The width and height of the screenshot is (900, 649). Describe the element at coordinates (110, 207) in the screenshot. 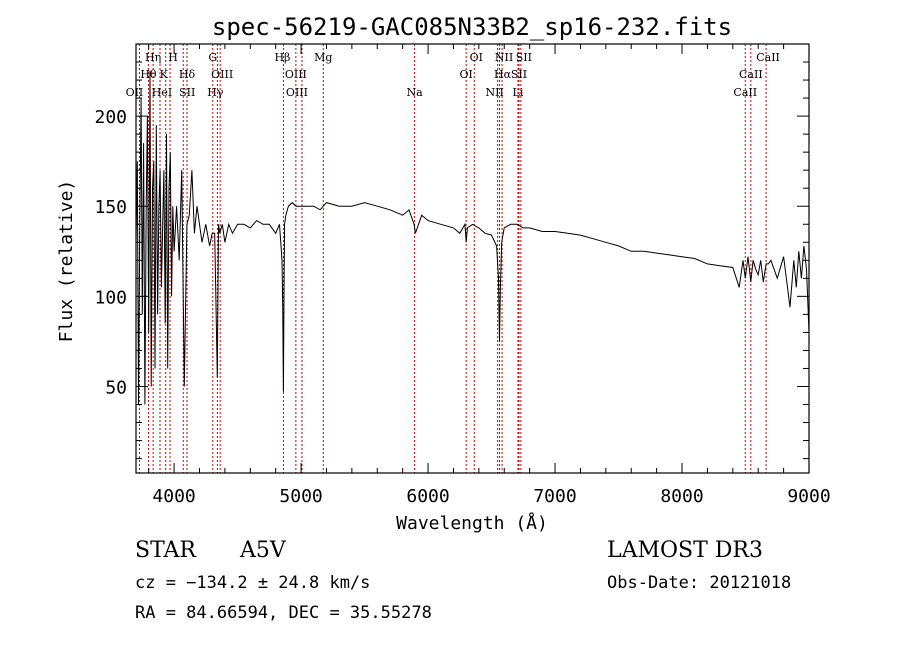

I see `y-tick-label: 150` at that location.